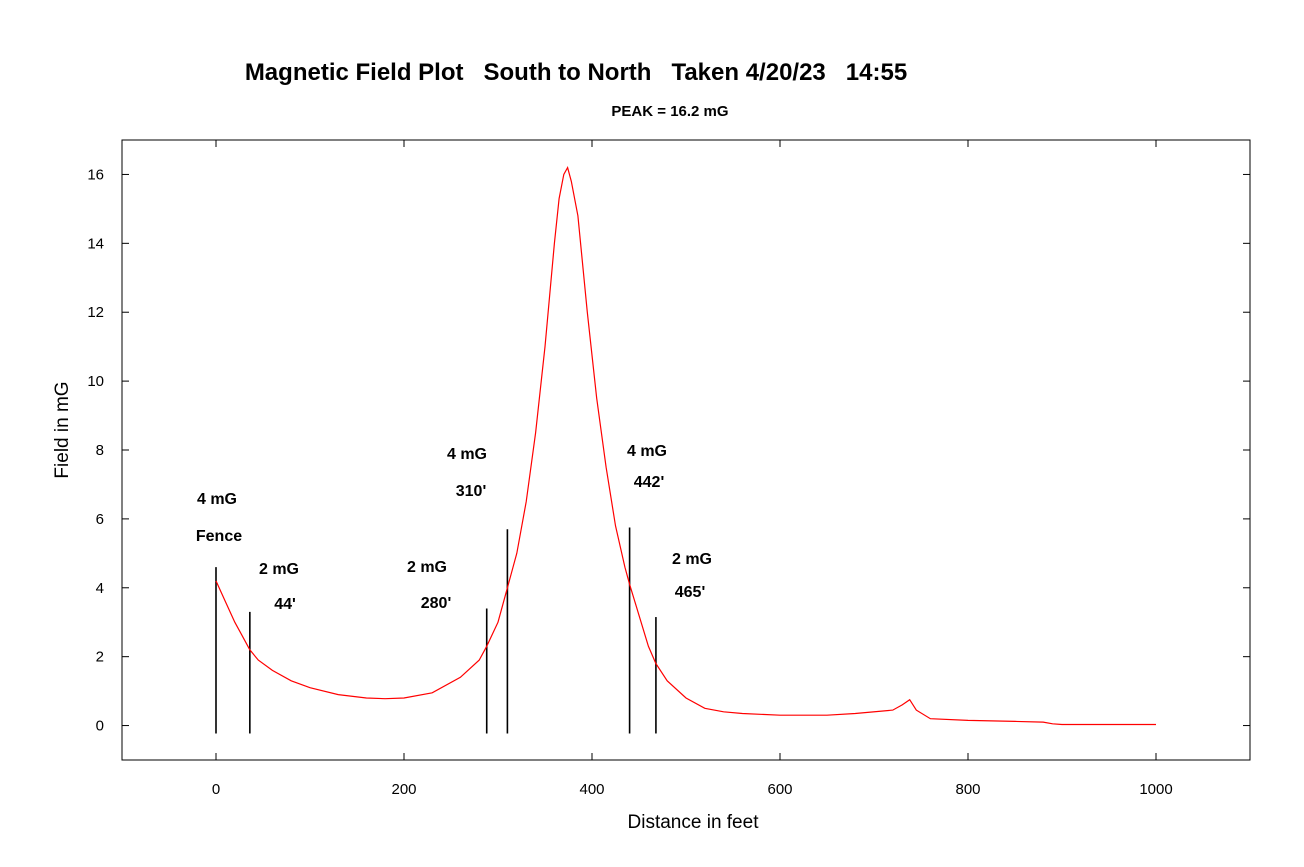 The image size is (1304, 867). Describe the element at coordinates (1155, 789) in the screenshot. I see `x-tick-label: 1000` at that location.